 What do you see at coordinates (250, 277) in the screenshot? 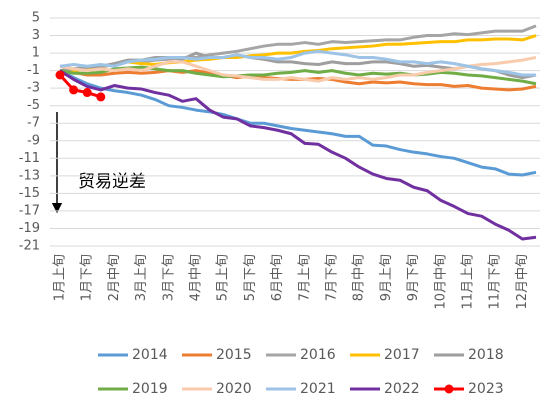
I see `x-tick-label: 5月下旬` at bounding box center [250, 277].